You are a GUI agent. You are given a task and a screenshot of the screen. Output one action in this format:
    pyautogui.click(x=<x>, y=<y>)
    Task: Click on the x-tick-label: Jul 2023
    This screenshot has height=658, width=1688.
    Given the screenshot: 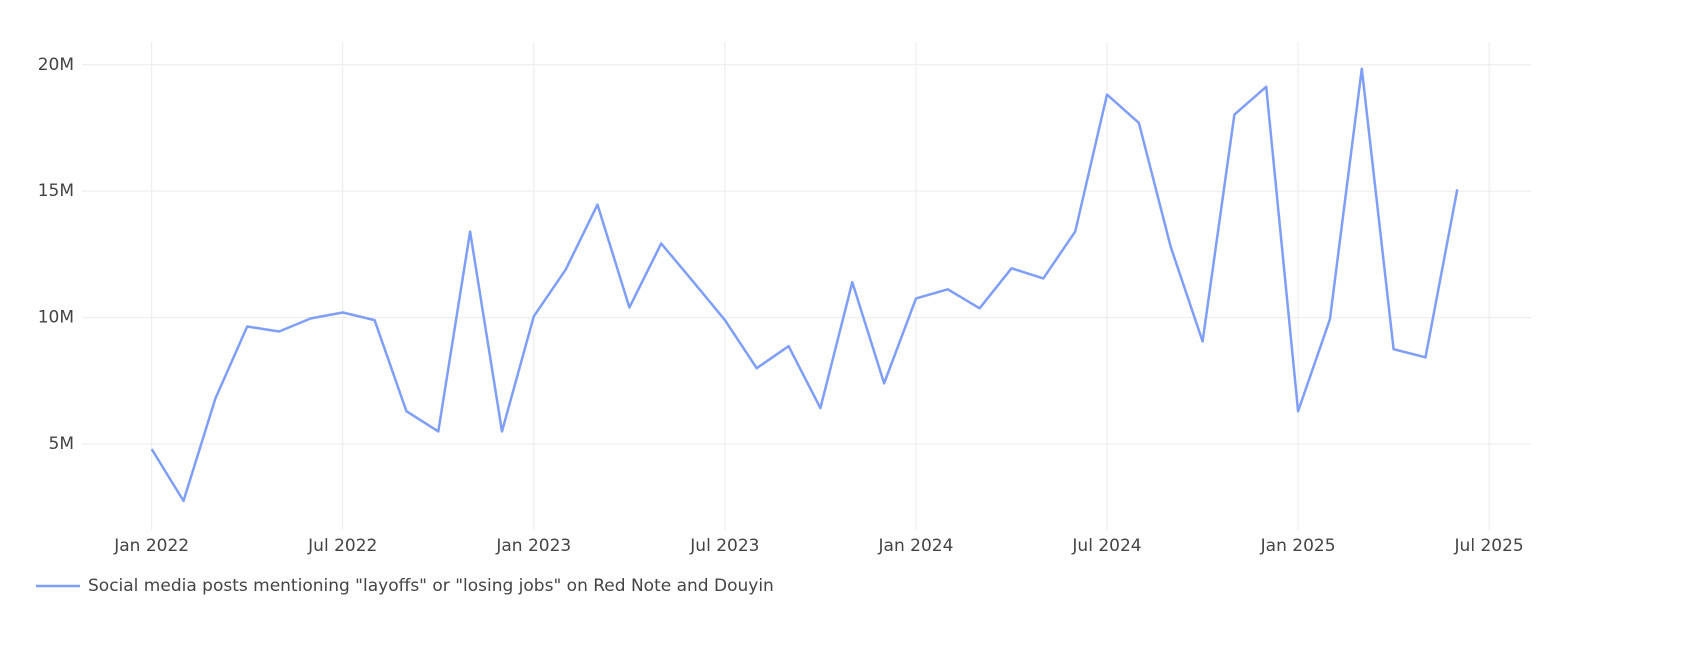 What is the action you would take?
    pyautogui.click(x=724, y=546)
    